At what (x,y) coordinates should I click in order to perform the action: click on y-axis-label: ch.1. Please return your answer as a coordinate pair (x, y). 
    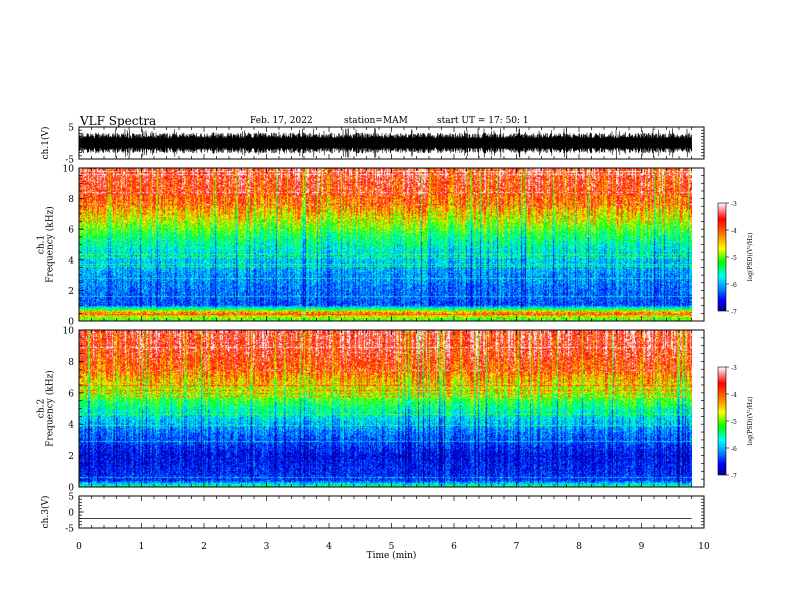
    Looking at the image, I should click on (42, 244).